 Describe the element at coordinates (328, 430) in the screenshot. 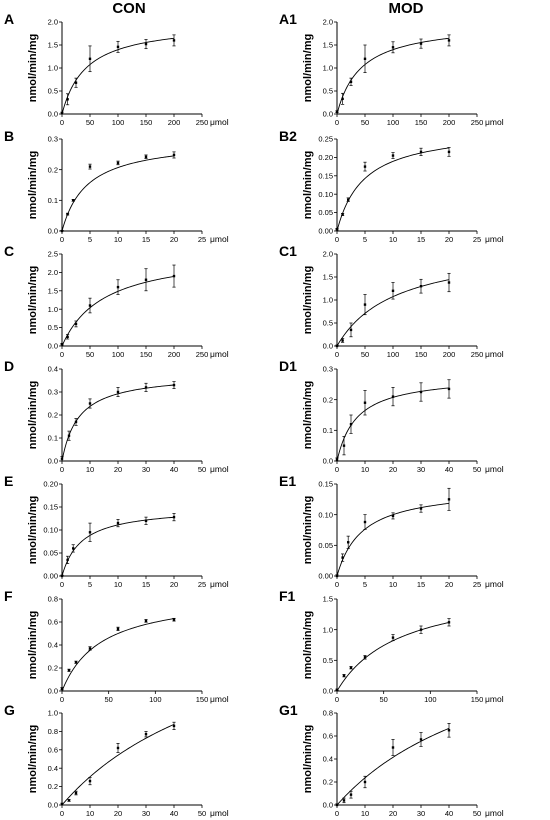

I see `y-tick-label: 0.1` at that location.